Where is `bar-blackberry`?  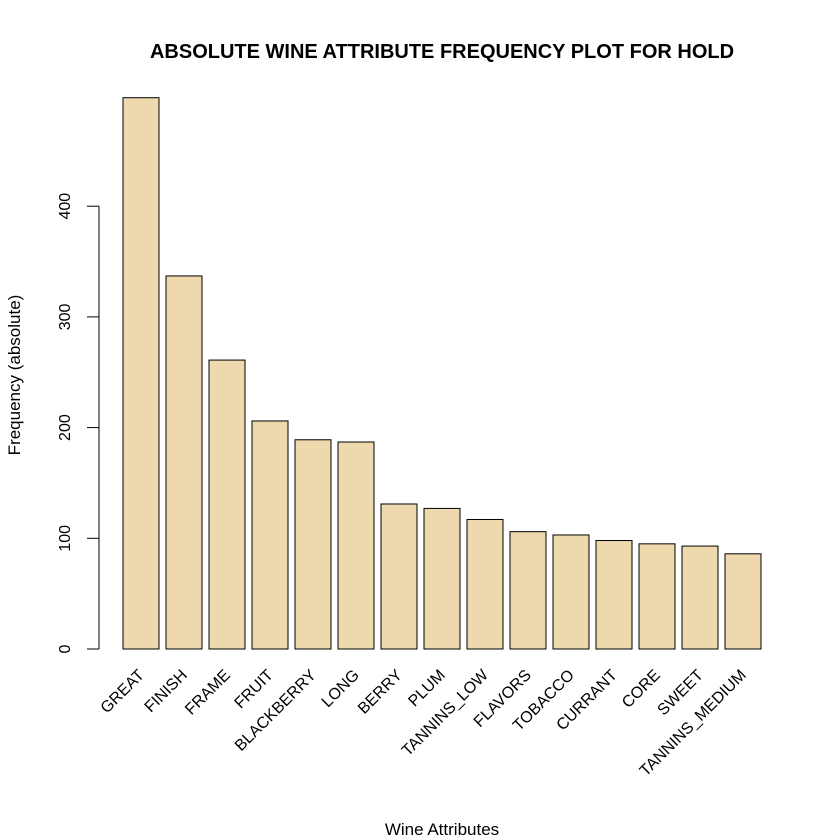
bar-blackberry is located at coordinates (313, 544).